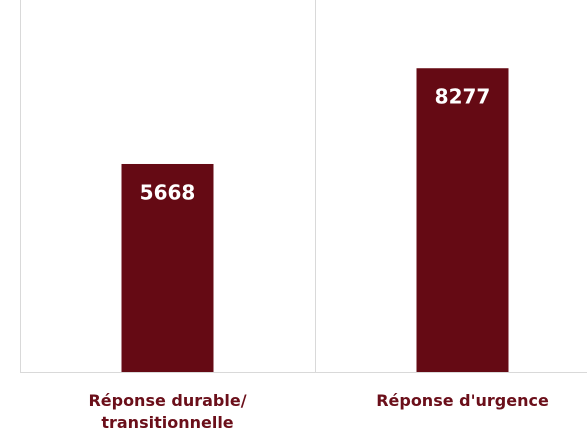 The image size is (587, 441). What do you see at coordinates (462, 400) in the screenshot?
I see `x-tick-label: Réponse d'urgence` at bounding box center [462, 400].